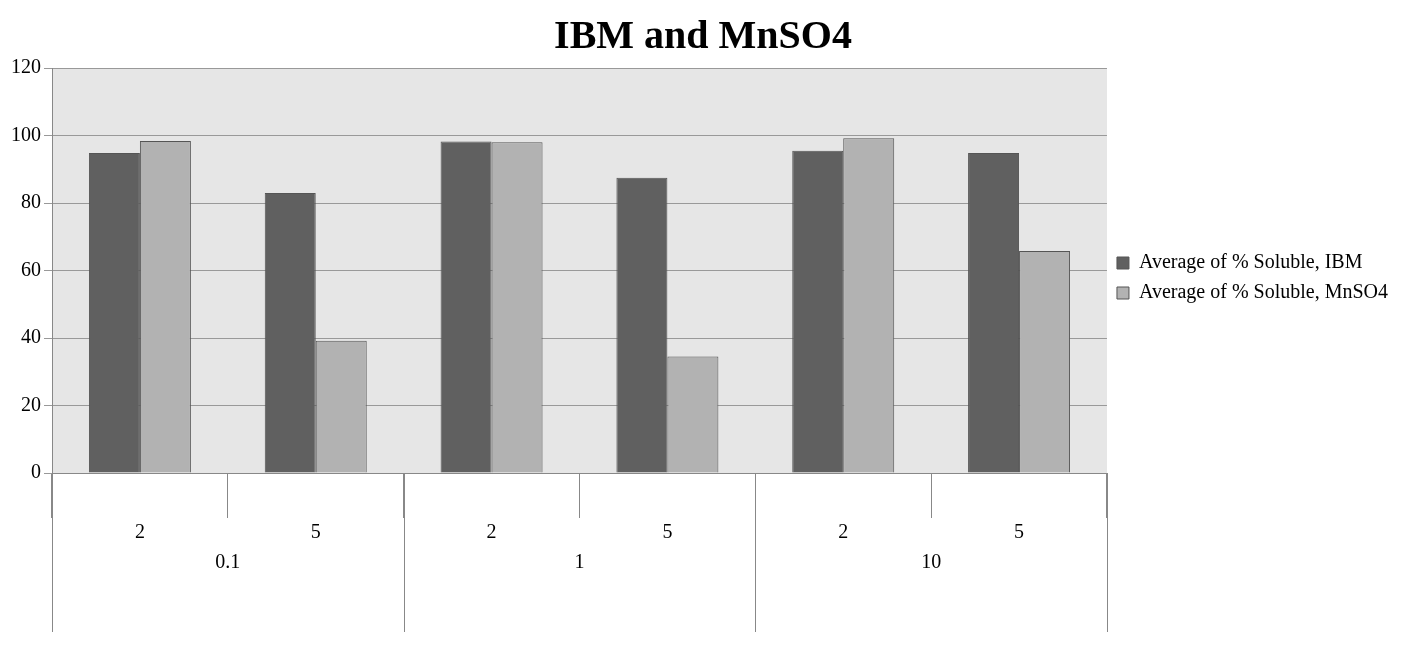 The height and width of the screenshot is (649, 1421). I want to click on text: 10, so click(931, 561).